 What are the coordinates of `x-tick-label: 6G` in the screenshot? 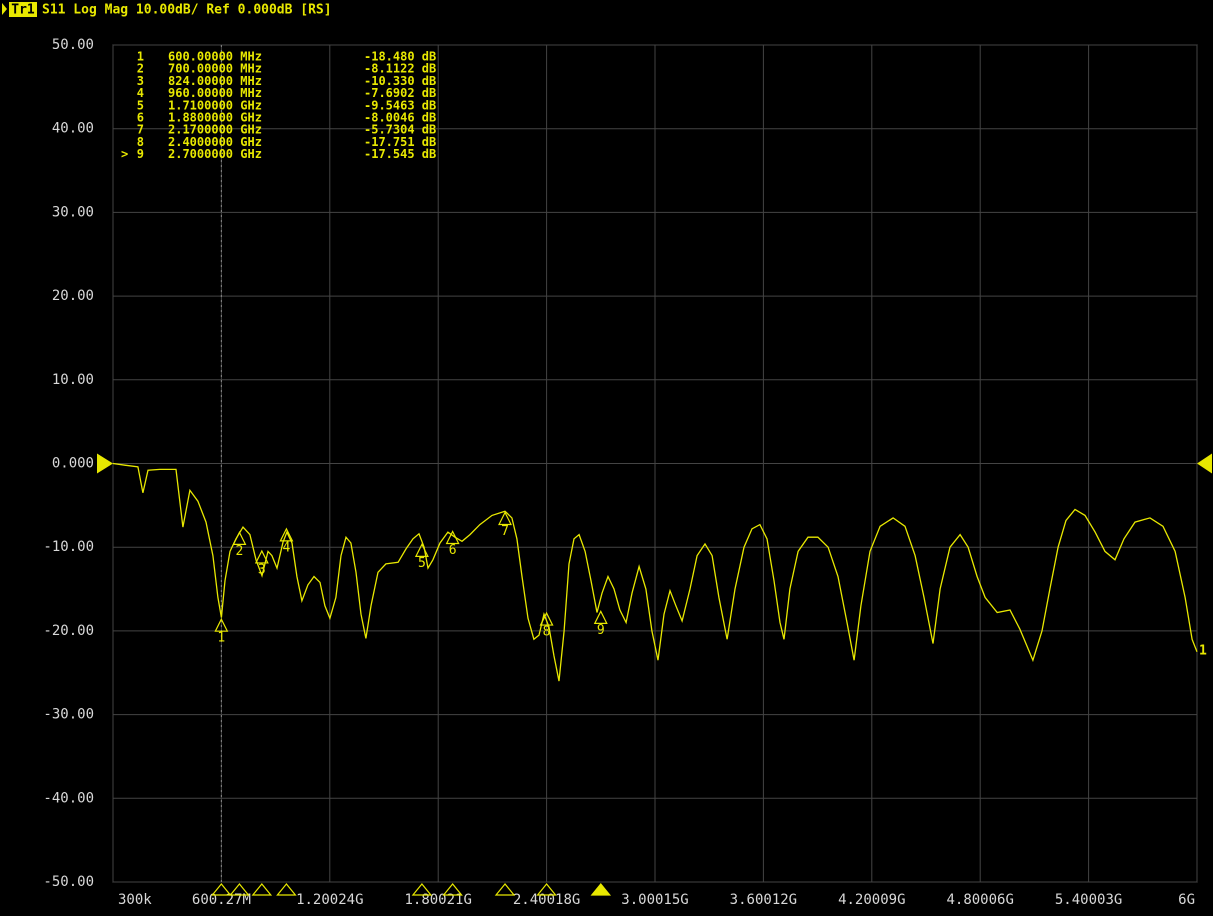 It's located at (1186, 900).